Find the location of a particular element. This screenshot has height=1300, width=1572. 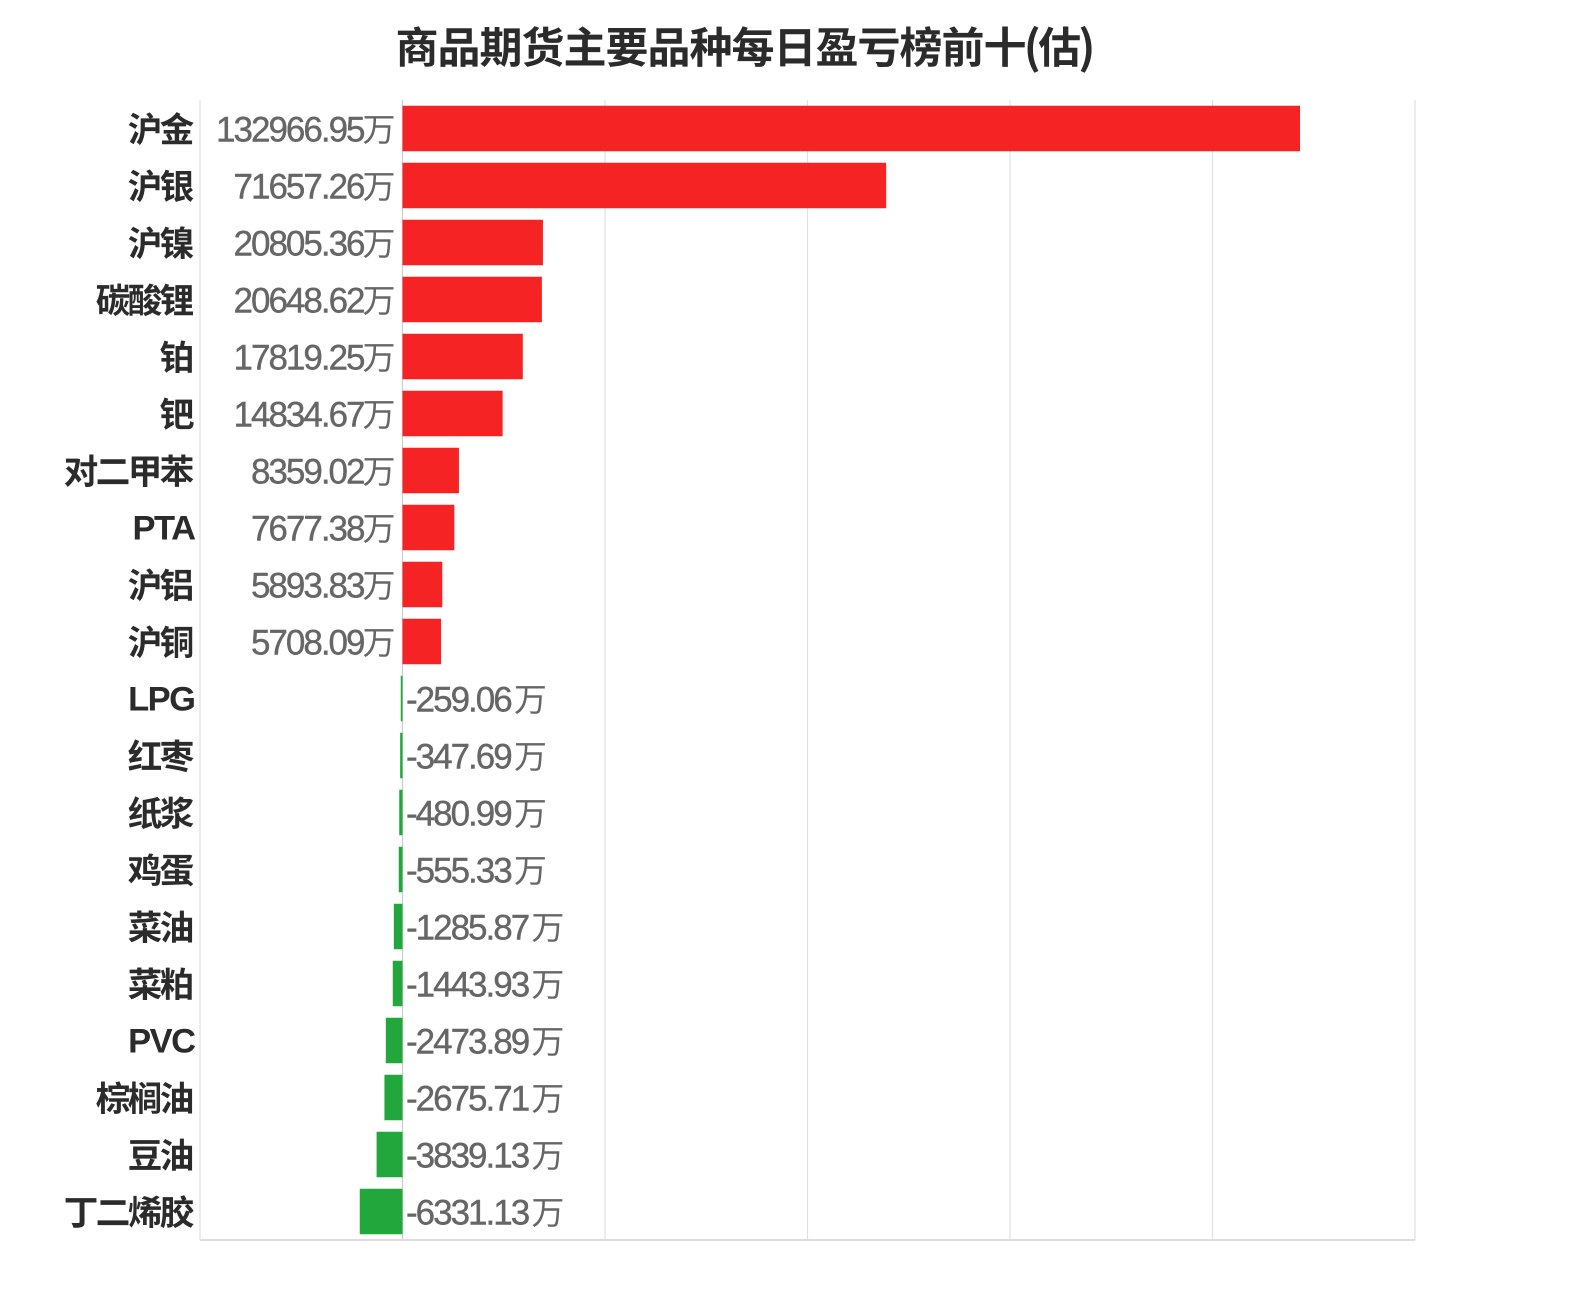

svg-text: 17819.25 is located at coordinates (299, 357).